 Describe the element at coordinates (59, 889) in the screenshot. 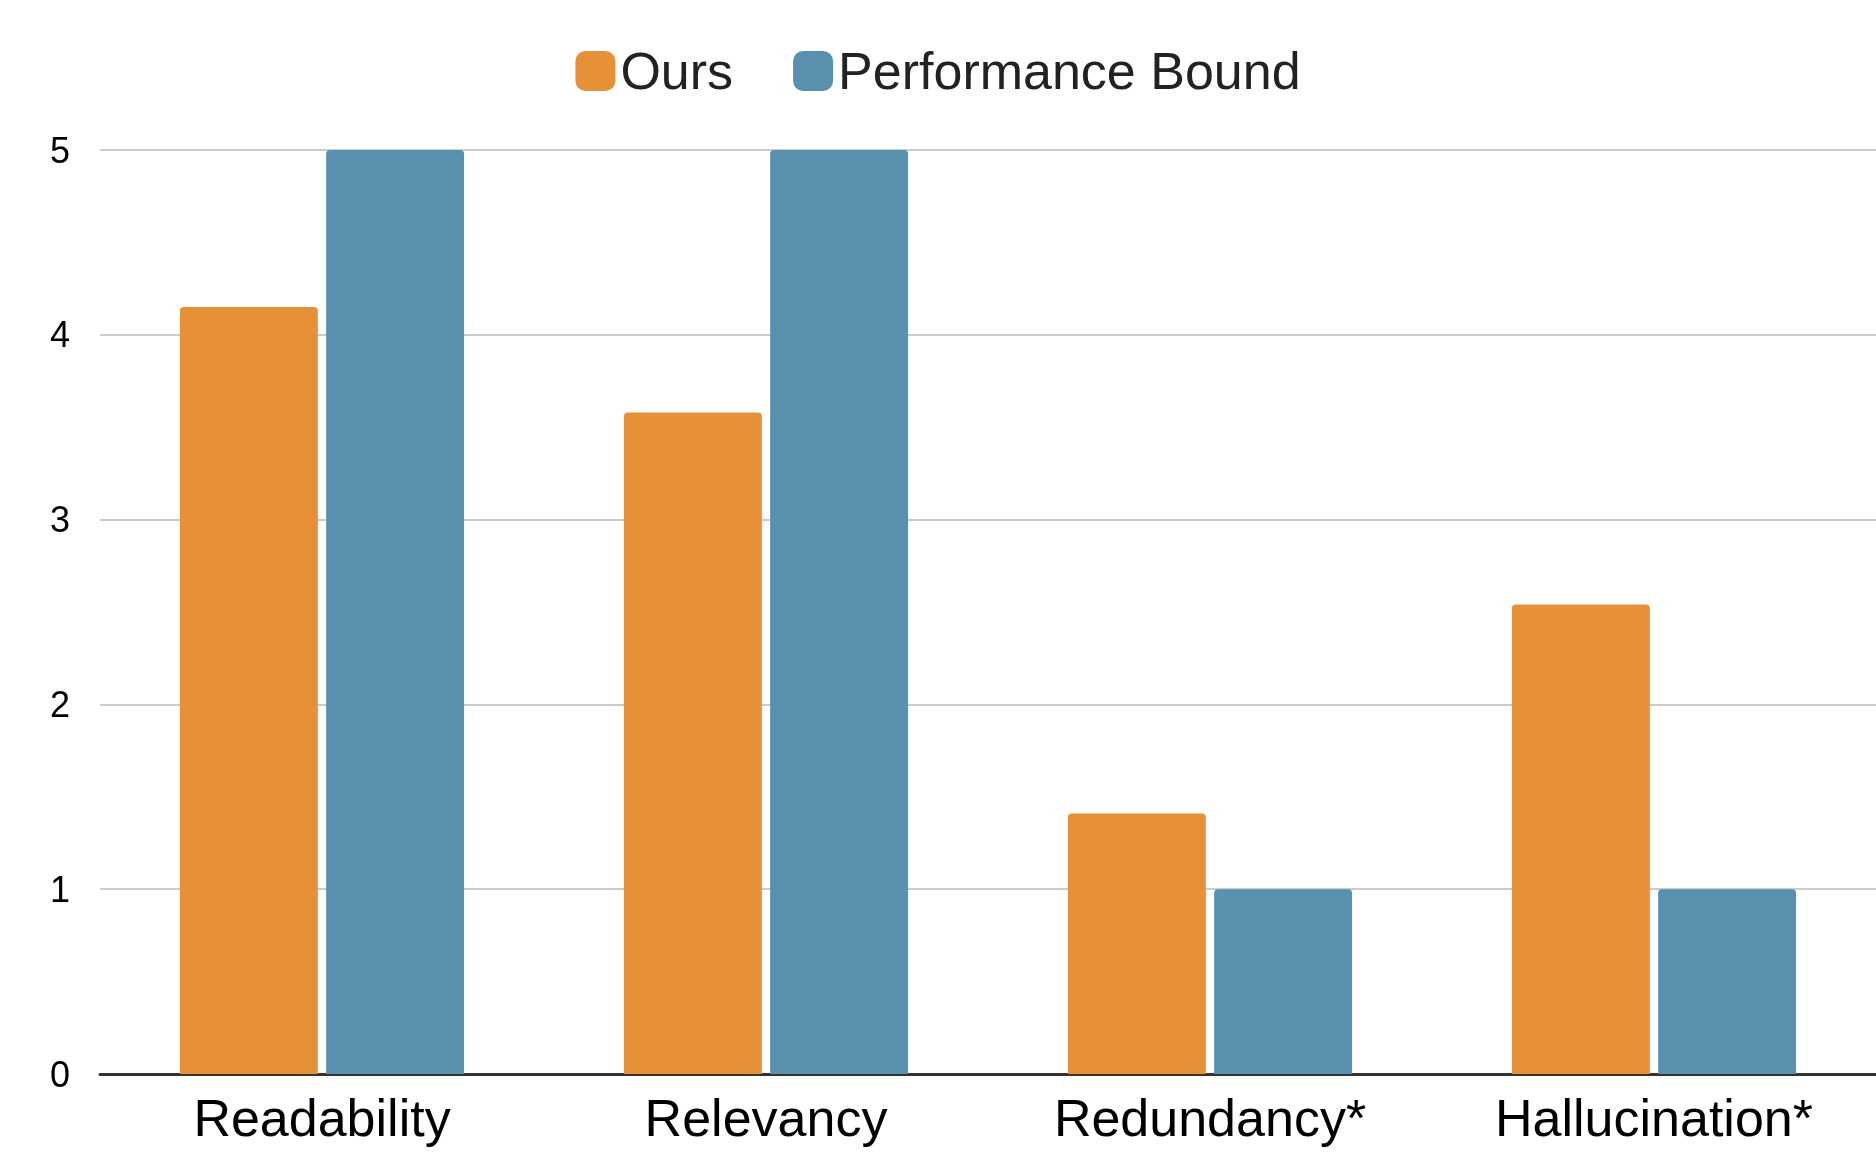

I see `y-tick-label: 1` at that location.